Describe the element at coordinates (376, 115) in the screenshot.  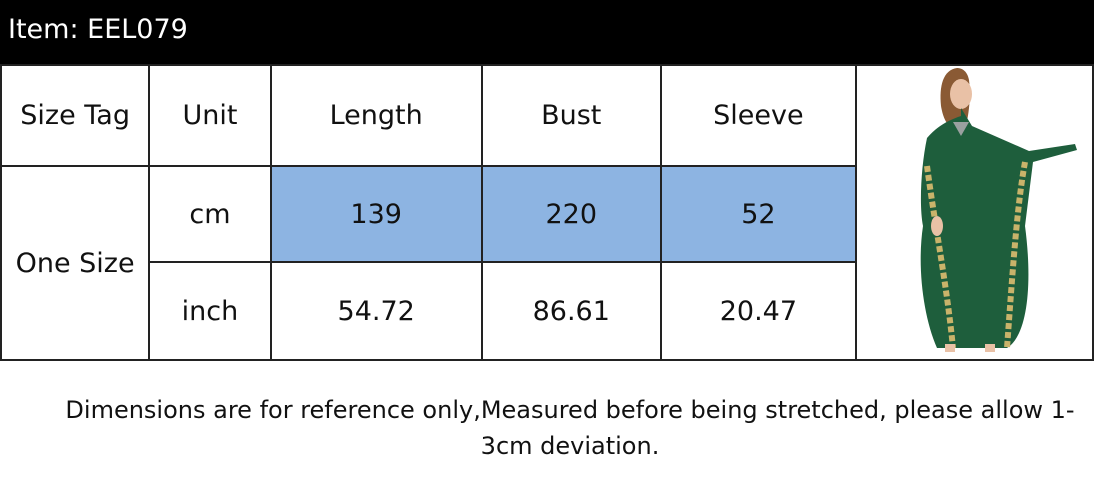
I see `header-length: Length` at that location.